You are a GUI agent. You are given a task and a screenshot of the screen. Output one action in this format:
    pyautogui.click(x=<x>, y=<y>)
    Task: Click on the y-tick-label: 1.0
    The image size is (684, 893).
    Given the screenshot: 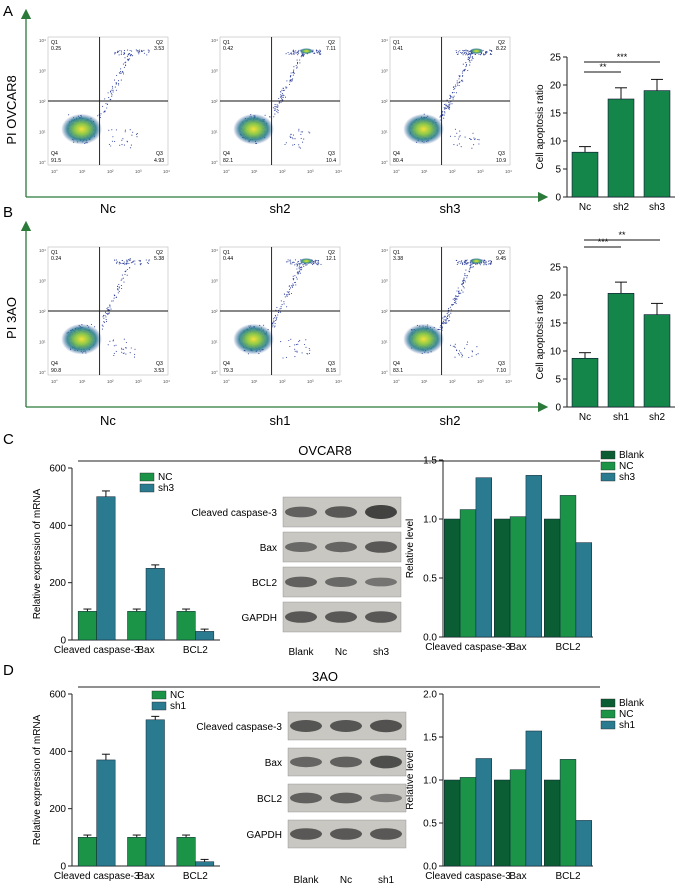 What is the action you would take?
    pyautogui.click(x=430, y=781)
    